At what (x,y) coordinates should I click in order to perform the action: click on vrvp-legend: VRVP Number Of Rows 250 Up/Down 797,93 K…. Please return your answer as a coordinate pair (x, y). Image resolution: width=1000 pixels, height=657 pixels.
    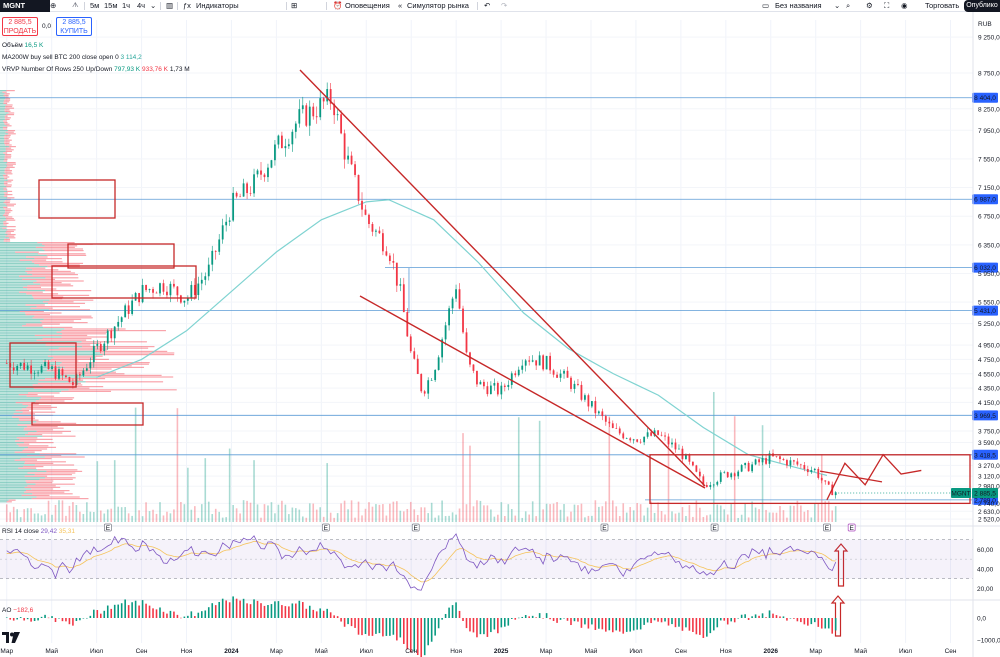
    Looking at the image, I should click on (96, 69).